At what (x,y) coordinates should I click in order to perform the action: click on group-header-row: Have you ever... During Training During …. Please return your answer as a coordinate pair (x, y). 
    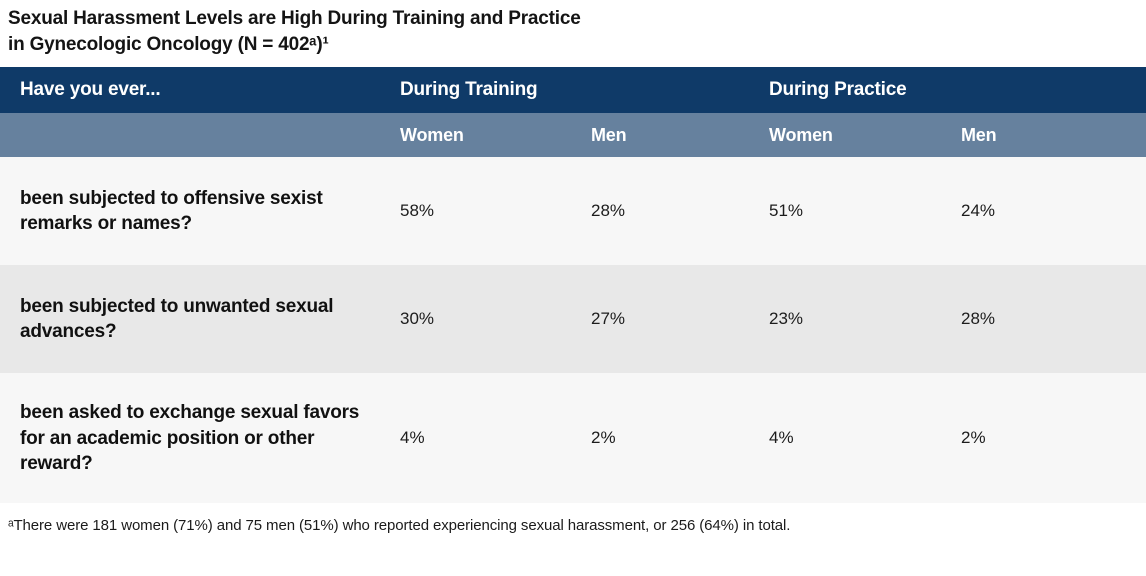
    Looking at the image, I should click on (573, 90).